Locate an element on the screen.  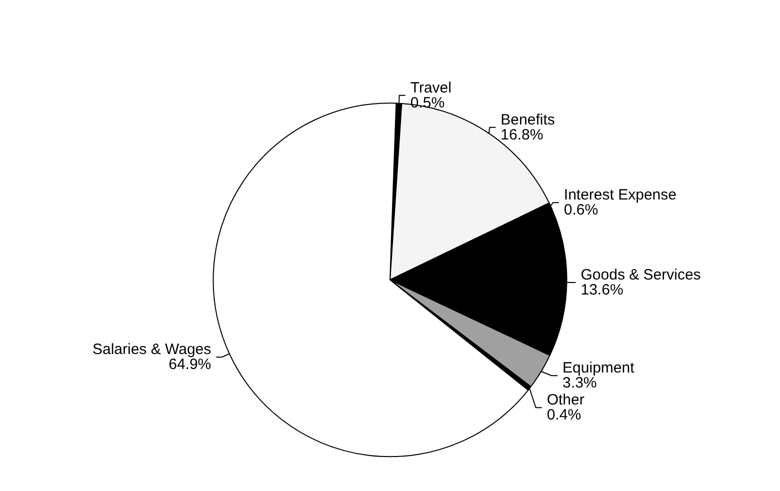
slice-label: Salaries & Wages is located at coordinates (152, 349).